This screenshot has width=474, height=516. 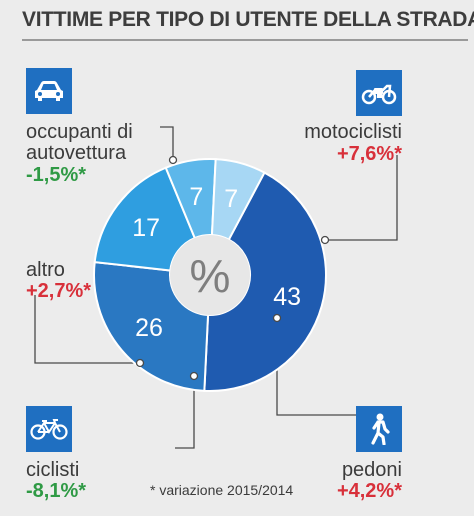 I want to click on label-auto-line2: autovettura, so click(x=76, y=153).